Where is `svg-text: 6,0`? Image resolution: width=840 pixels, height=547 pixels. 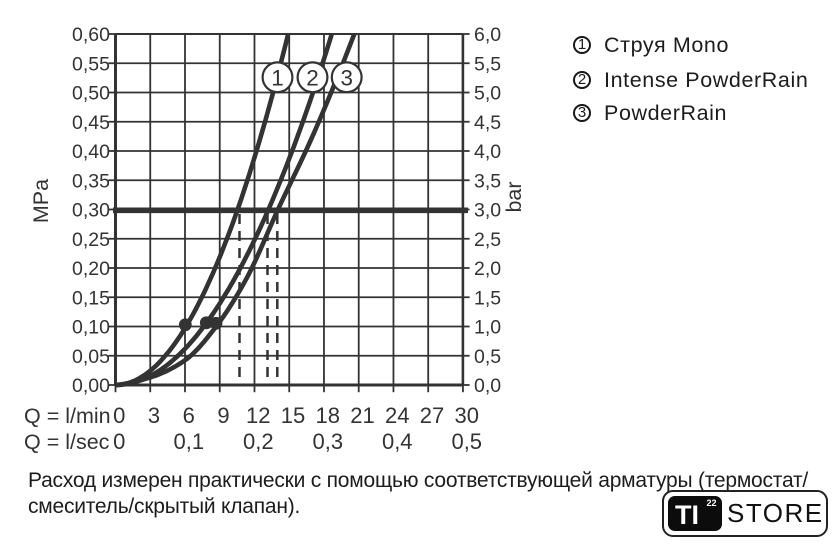
svg-text: 6,0 is located at coordinates (487, 35).